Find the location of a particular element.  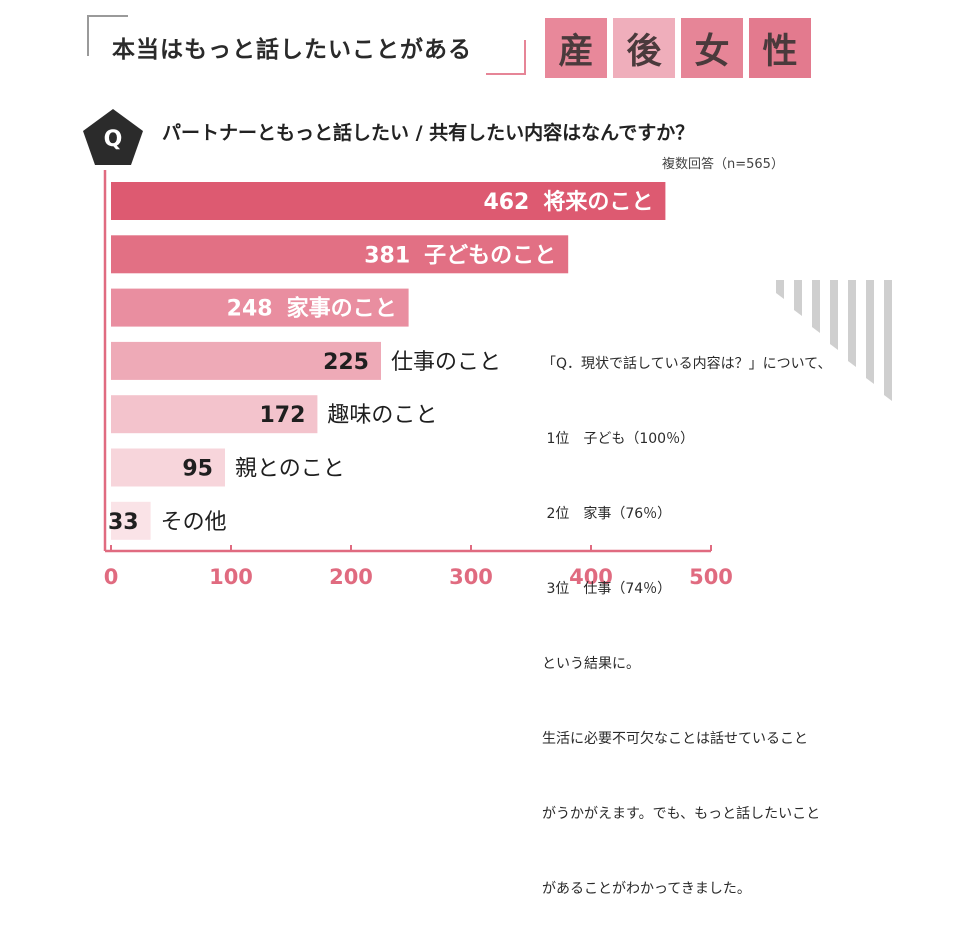

badge-char-4: 性 is located at coordinates (780, 48).